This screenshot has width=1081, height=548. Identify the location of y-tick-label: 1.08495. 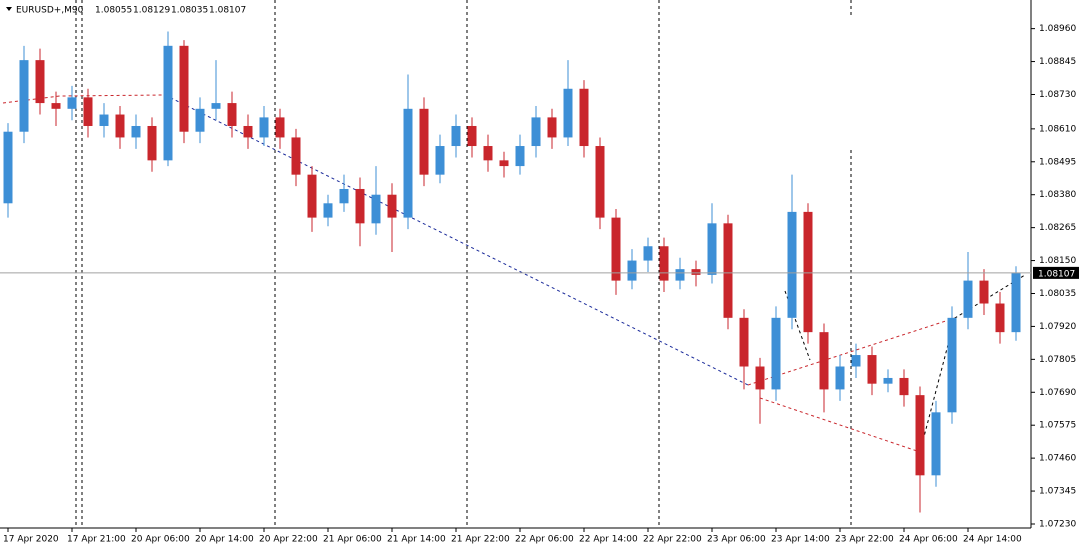
(1057, 162).